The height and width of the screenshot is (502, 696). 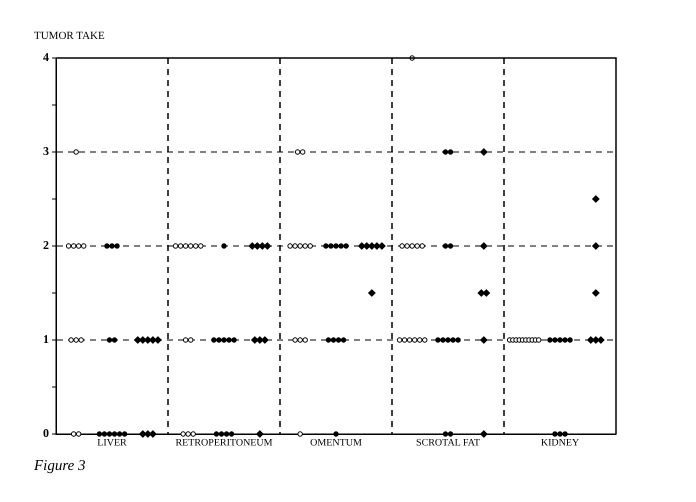 What do you see at coordinates (46, 433) in the screenshot?
I see `y-tick-label: 0` at bounding box center [46, 433].